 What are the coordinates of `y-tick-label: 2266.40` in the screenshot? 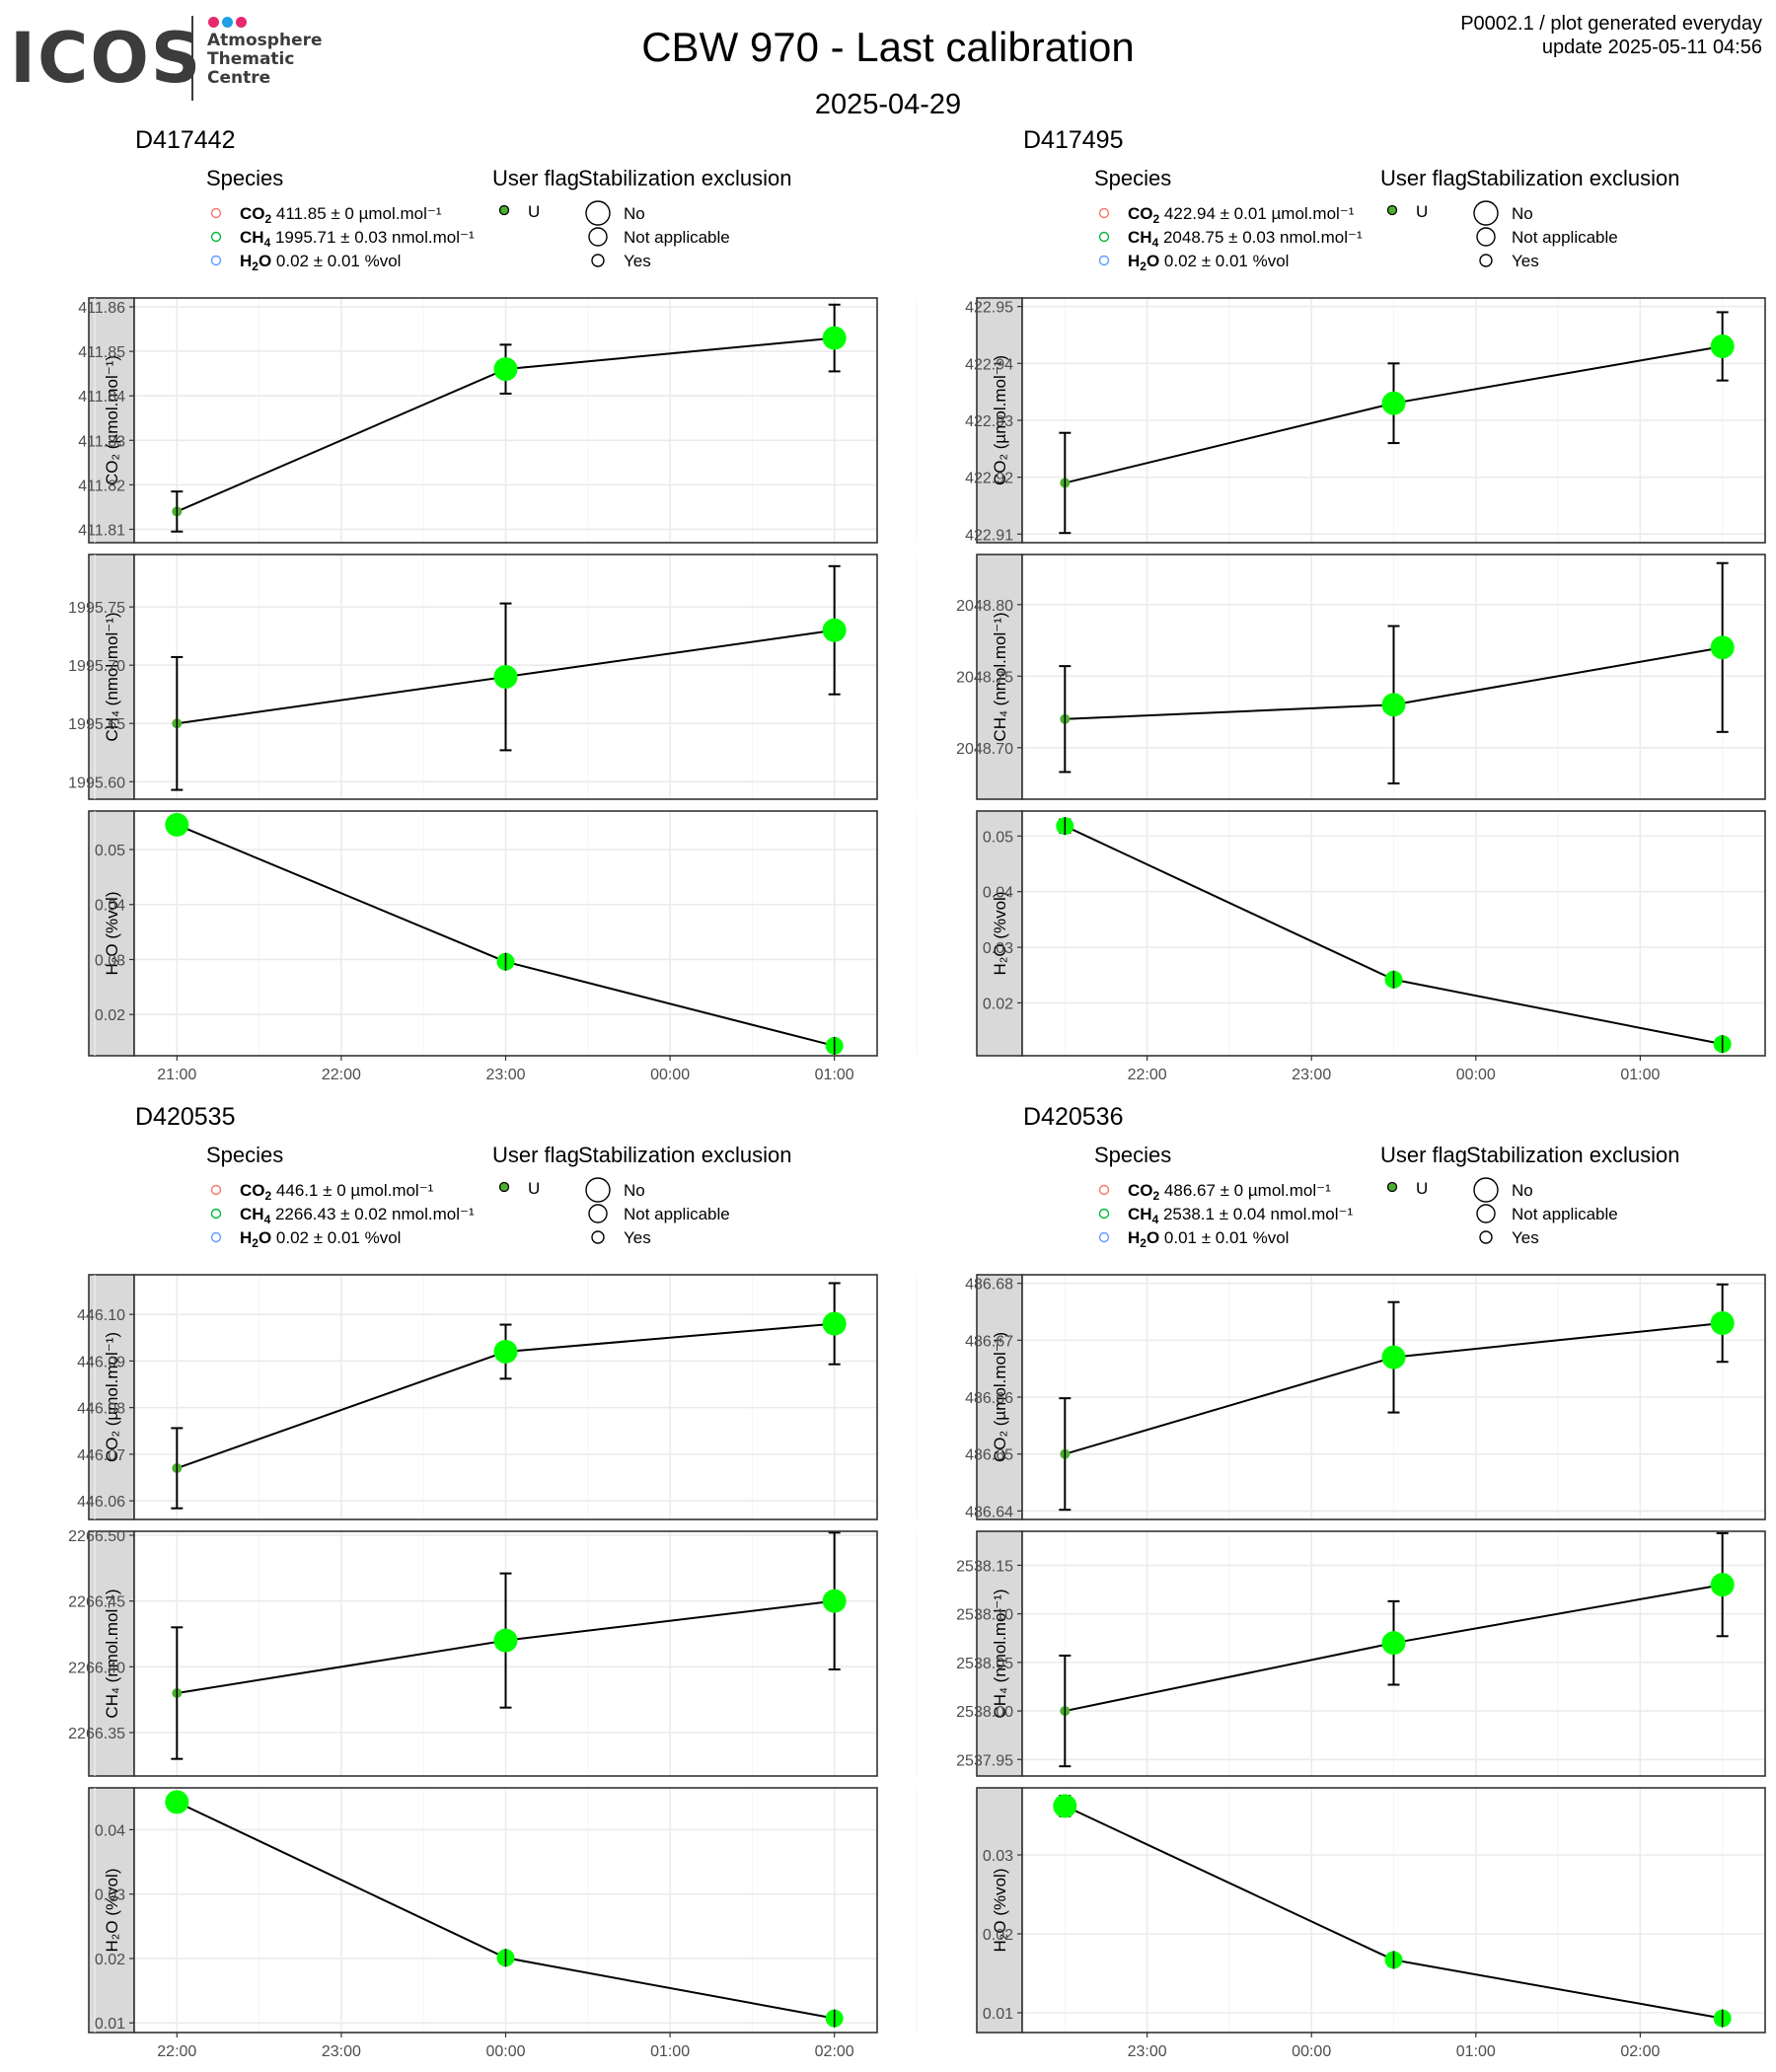 It's located at (97, 1668).